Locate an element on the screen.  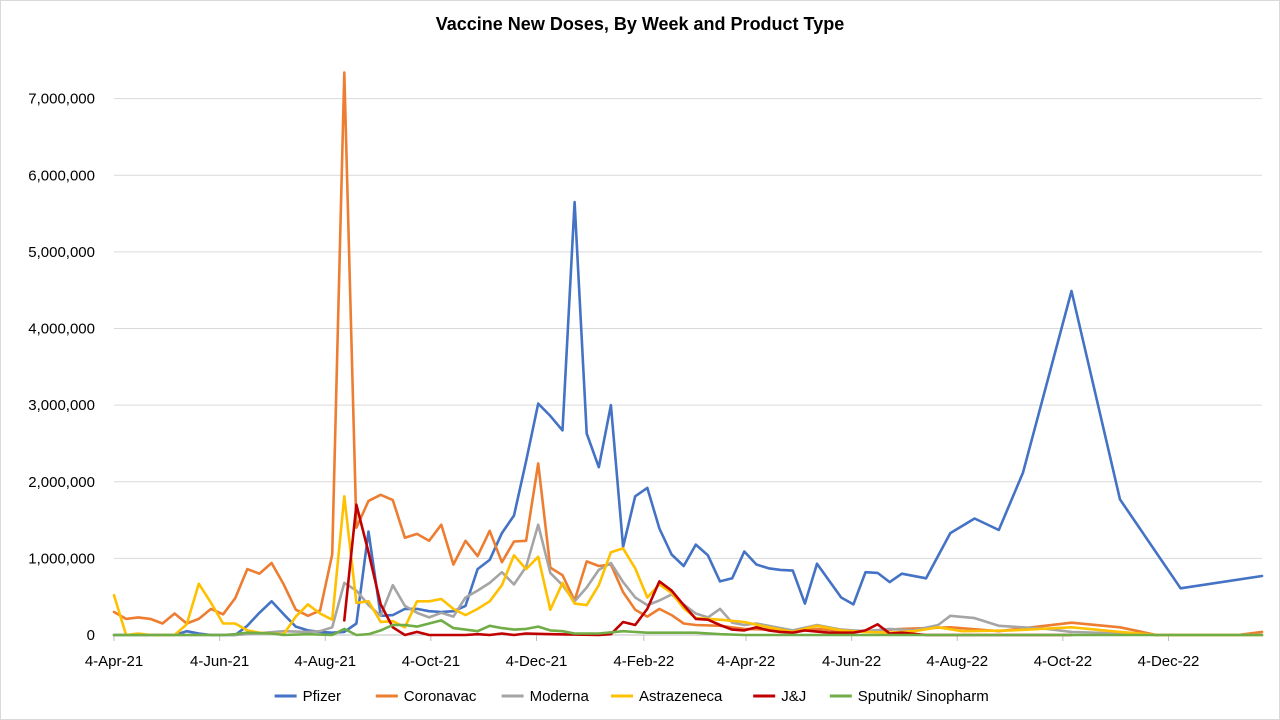
x-tick-label: 4-Dec-22 is located at coordinates (1169, 661).